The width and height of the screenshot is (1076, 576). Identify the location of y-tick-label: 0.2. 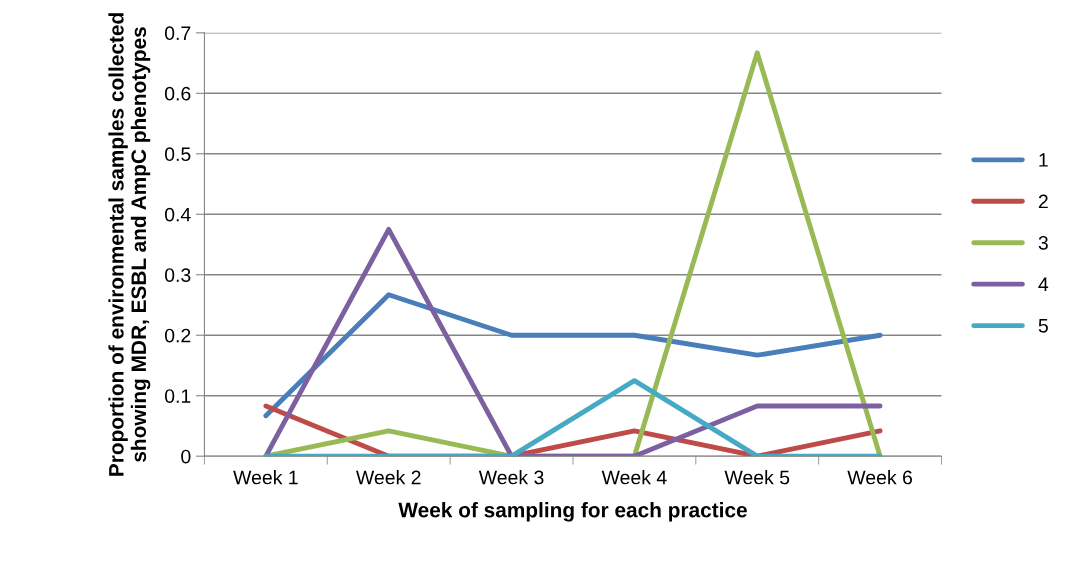
(177, 335).